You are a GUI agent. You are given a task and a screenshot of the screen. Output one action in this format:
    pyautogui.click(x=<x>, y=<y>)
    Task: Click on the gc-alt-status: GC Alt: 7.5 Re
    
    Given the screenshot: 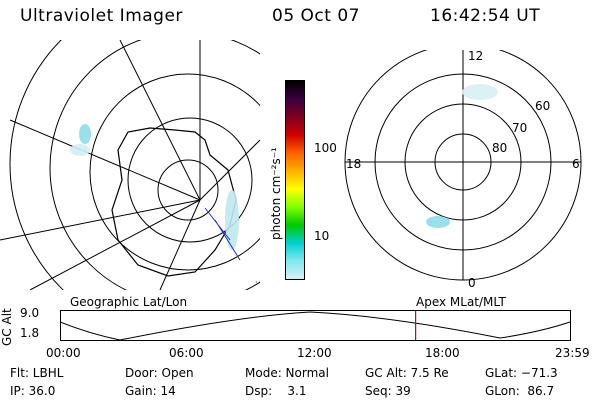 What is the action you would take?
    pyautogui.click(x=407, y=373)
    